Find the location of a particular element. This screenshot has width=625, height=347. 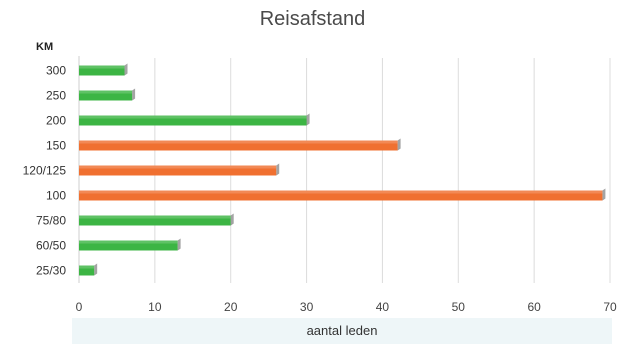

x-tick-label: 60 is located at coordinates (534, 307).